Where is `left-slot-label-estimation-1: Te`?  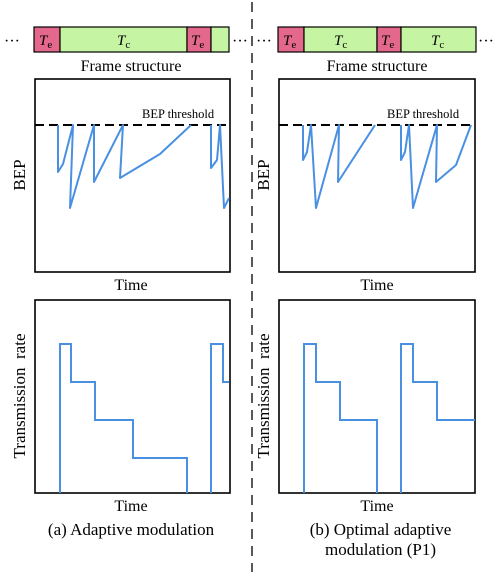
left-slot-label-estimation-1: Te is located at coordinates (45, 42).